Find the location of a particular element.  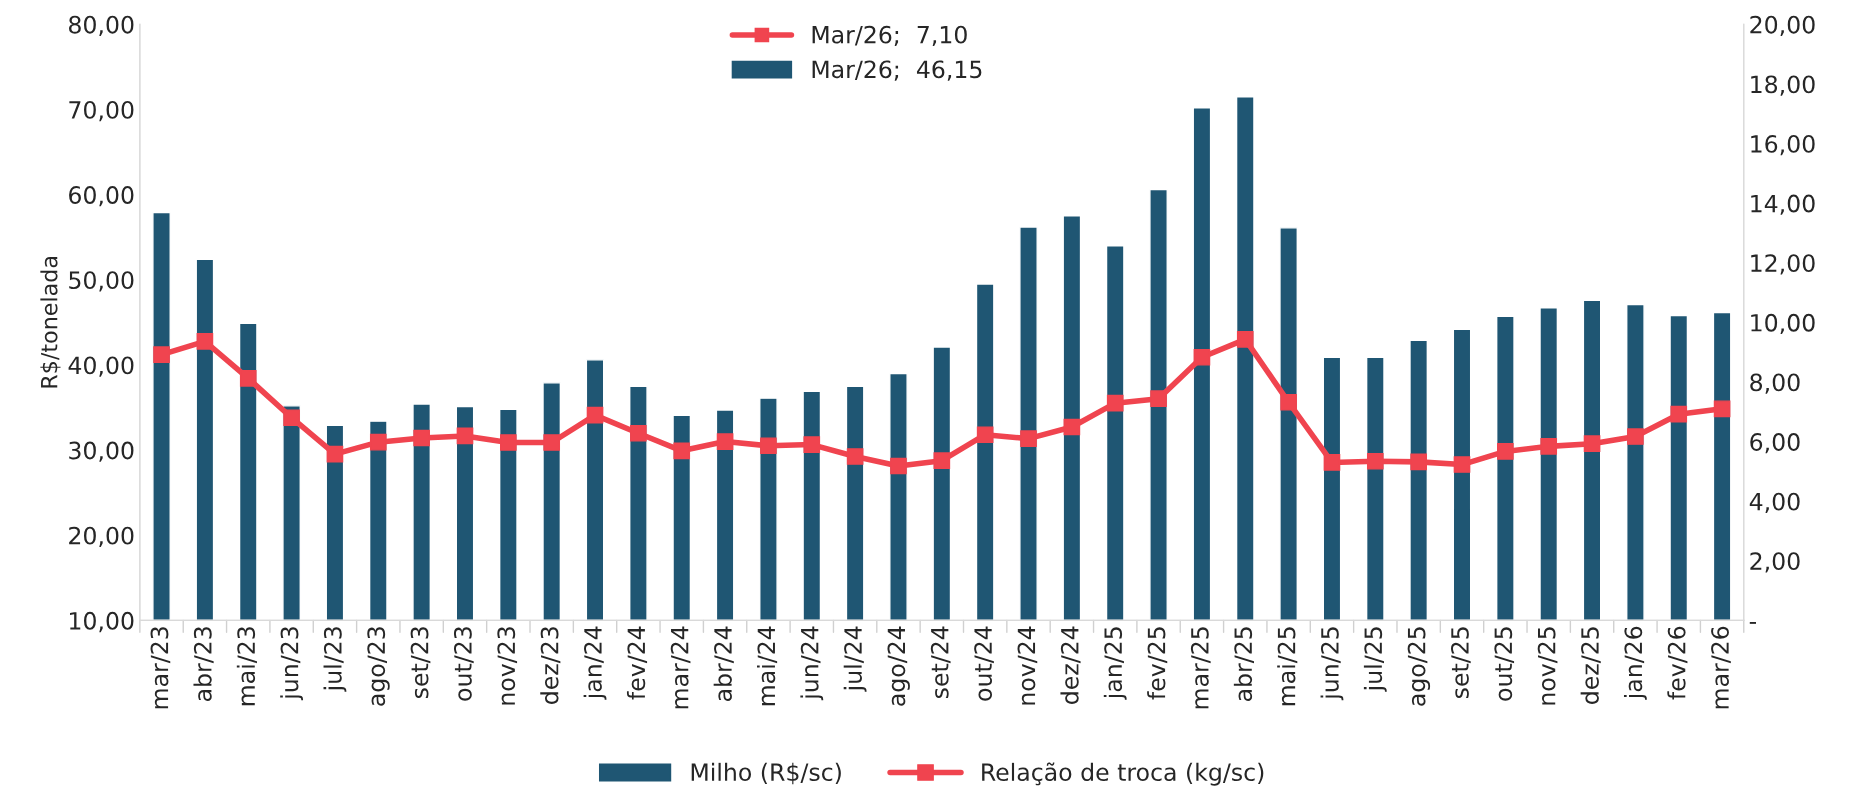

y-axis-title: R$/tonelada is located at coordinates (50, 322).